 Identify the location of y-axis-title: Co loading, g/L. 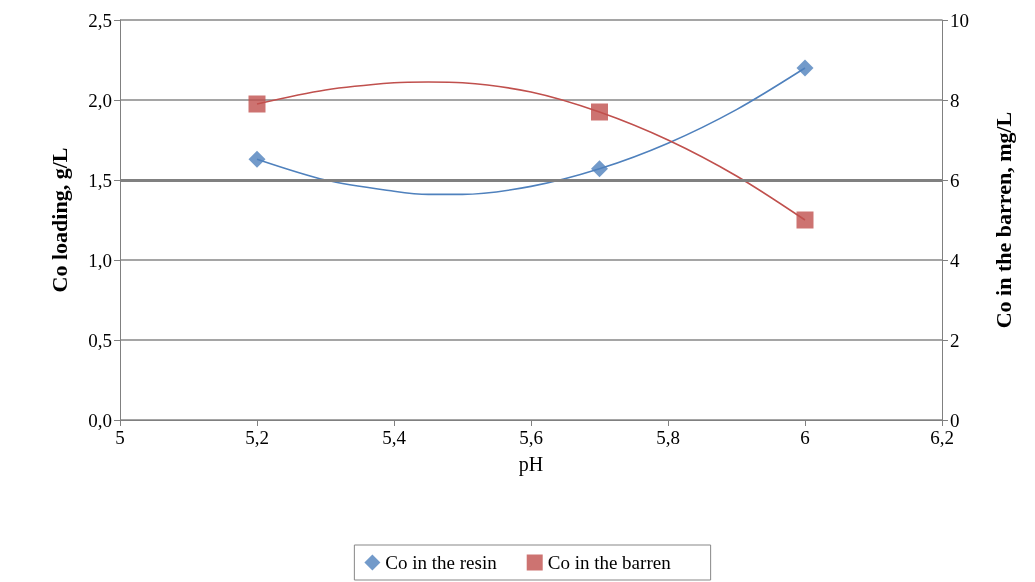
(59, 220).